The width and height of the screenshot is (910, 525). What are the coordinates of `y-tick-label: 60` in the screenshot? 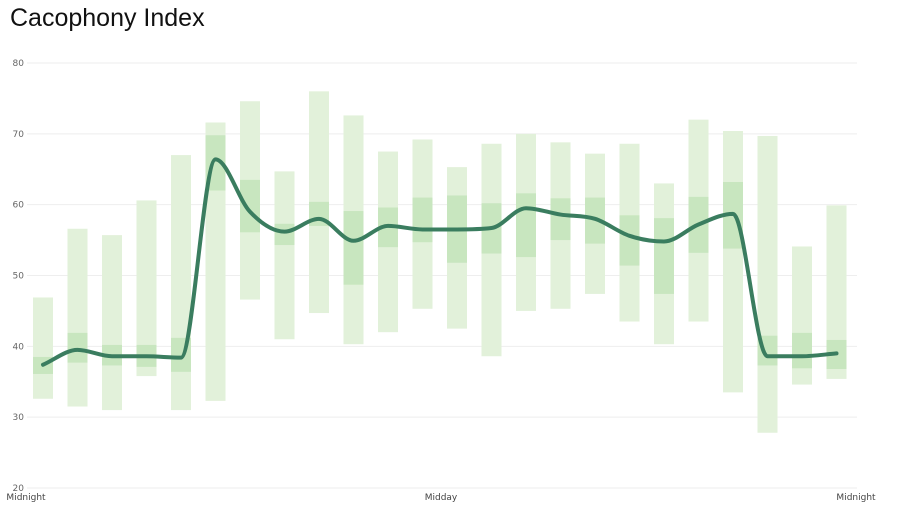 It's located at (19, 206).